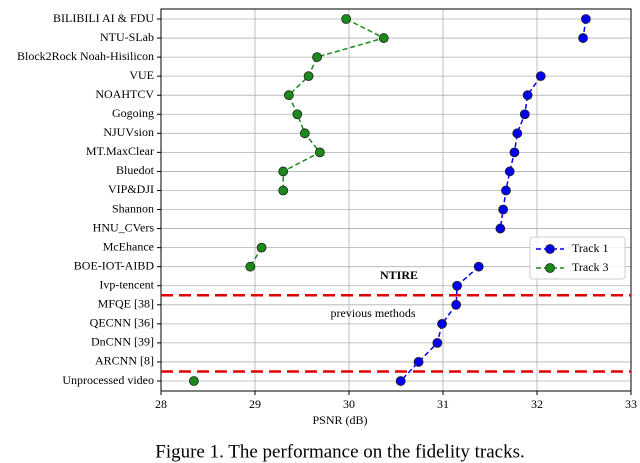 This screenshot has width=640, height=463. Describe the element at coordinates (590, 267) in the screenshot. I see `legend-label: Track 3` at that location.